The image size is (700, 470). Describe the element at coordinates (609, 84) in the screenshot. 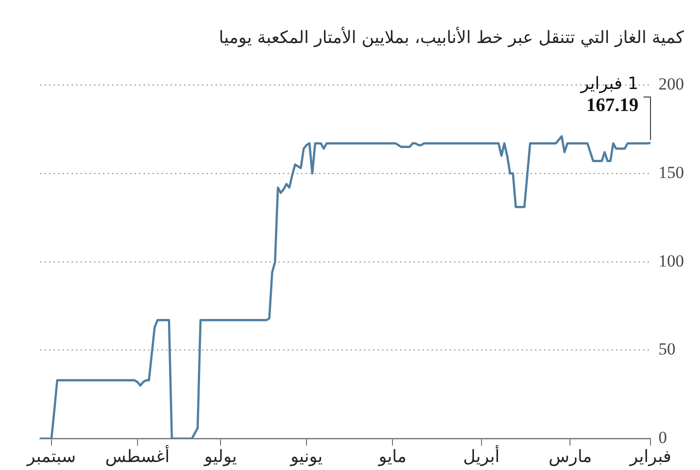

I see `annotation: 1 فبراير` at that location.